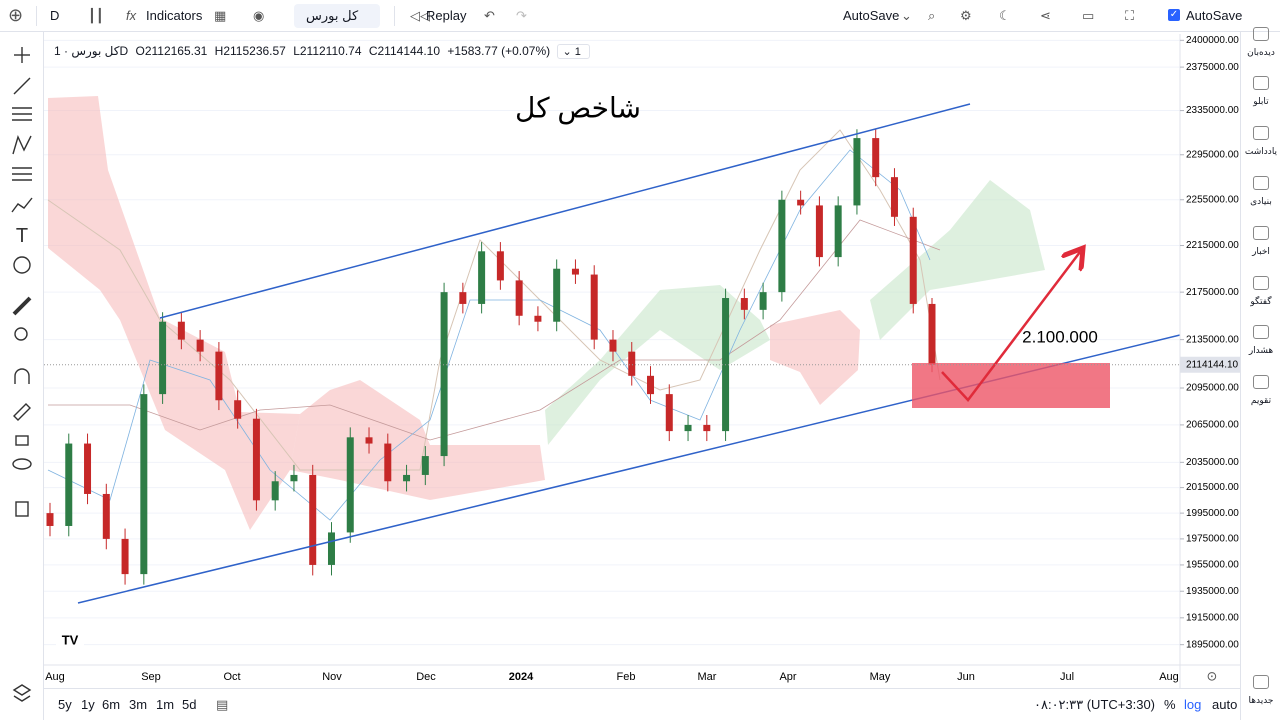  Describe the element at coordinates (189, 704) in the screenshot. I see `range-button: 5d` at that location.